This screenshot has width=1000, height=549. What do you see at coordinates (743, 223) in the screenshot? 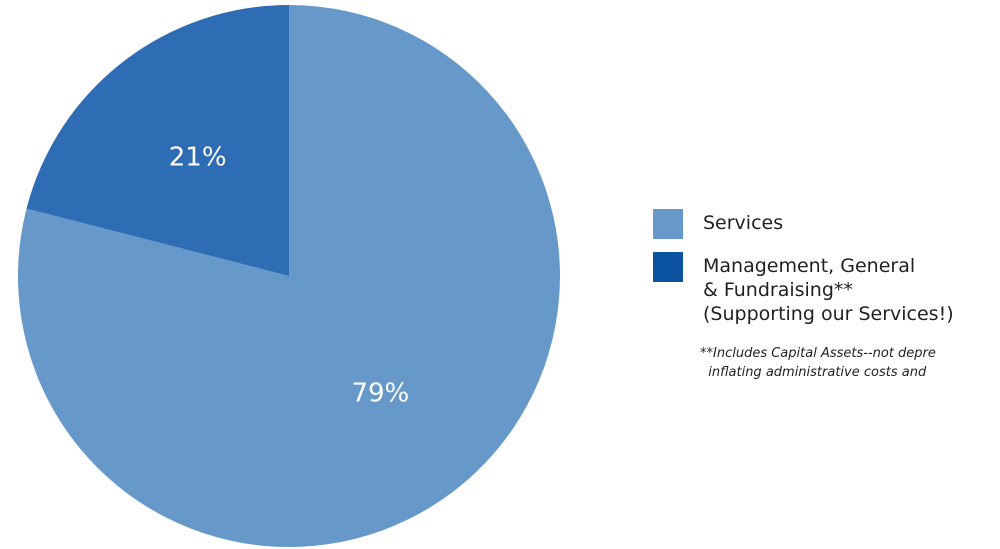
I see `legend-label-services: Services` at bounding box center [743, 223].